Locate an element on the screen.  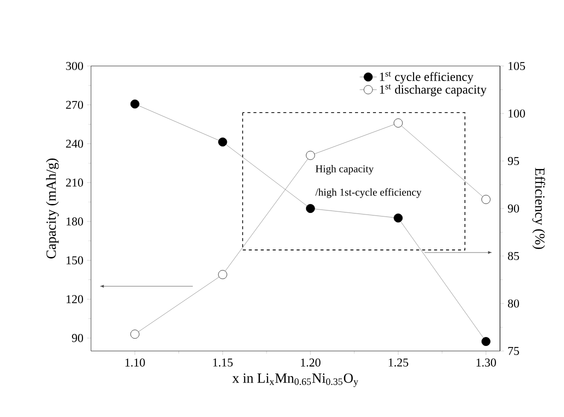
y-tick-label: 210 is located at coordinates (75, 182).